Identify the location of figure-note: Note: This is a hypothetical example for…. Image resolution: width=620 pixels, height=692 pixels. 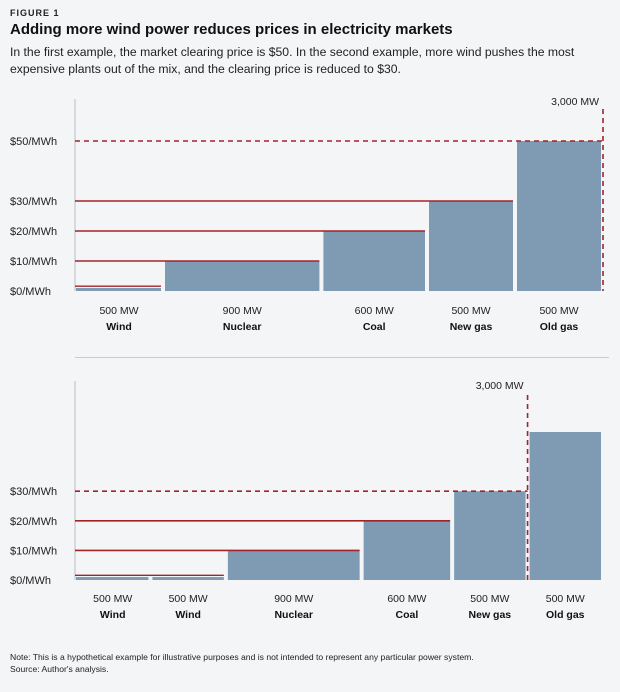
(242, 663).